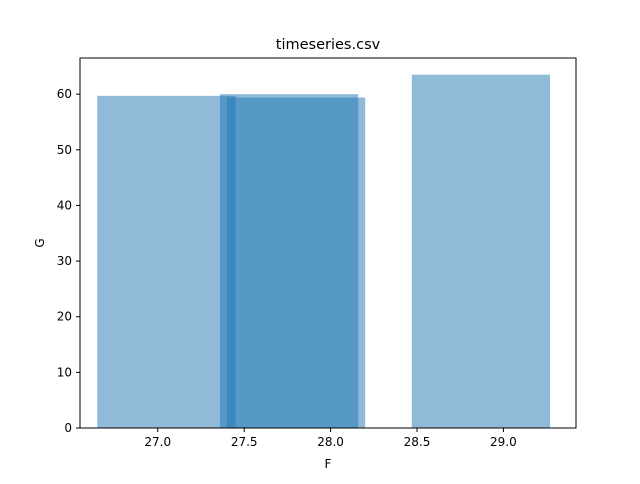 The width and height of the screenshot is (640, 484). What do you see at coordinates (64, 205) in the screenshot?
I see `y-tick-label: 40` at bounding box center [64, 205].